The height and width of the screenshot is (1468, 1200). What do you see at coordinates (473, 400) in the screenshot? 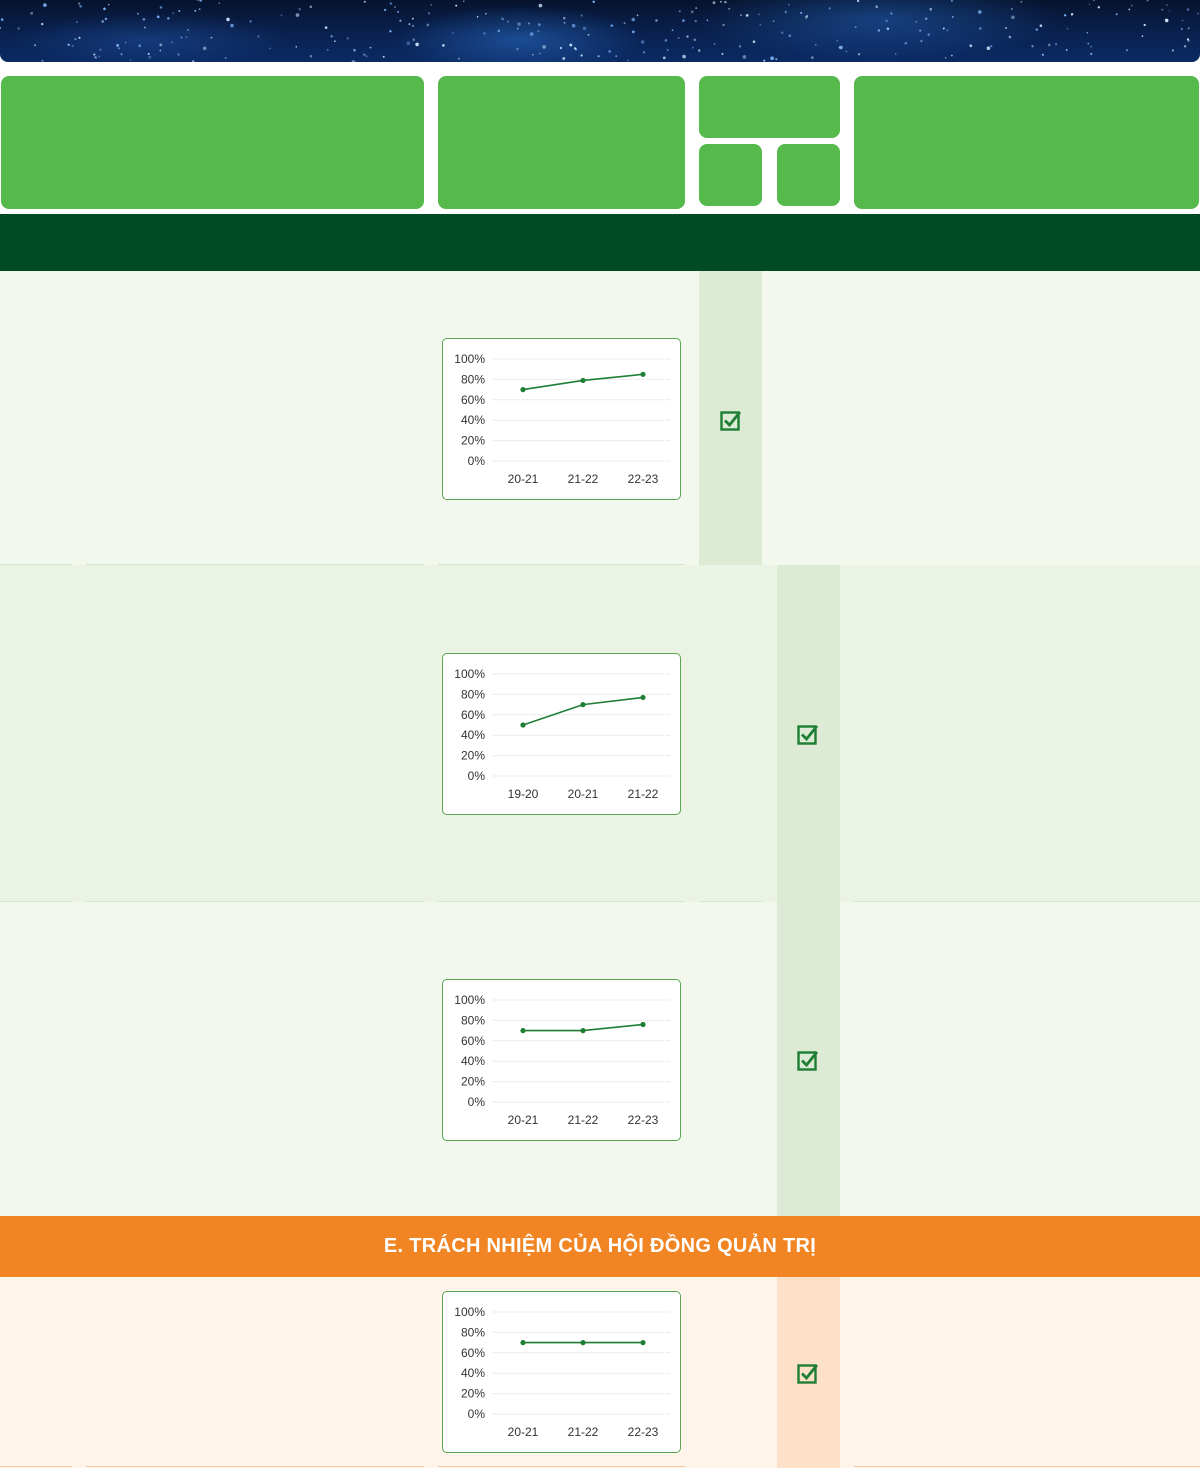
I see `y-tick-label: 60%` at bounding box center [473, 400].